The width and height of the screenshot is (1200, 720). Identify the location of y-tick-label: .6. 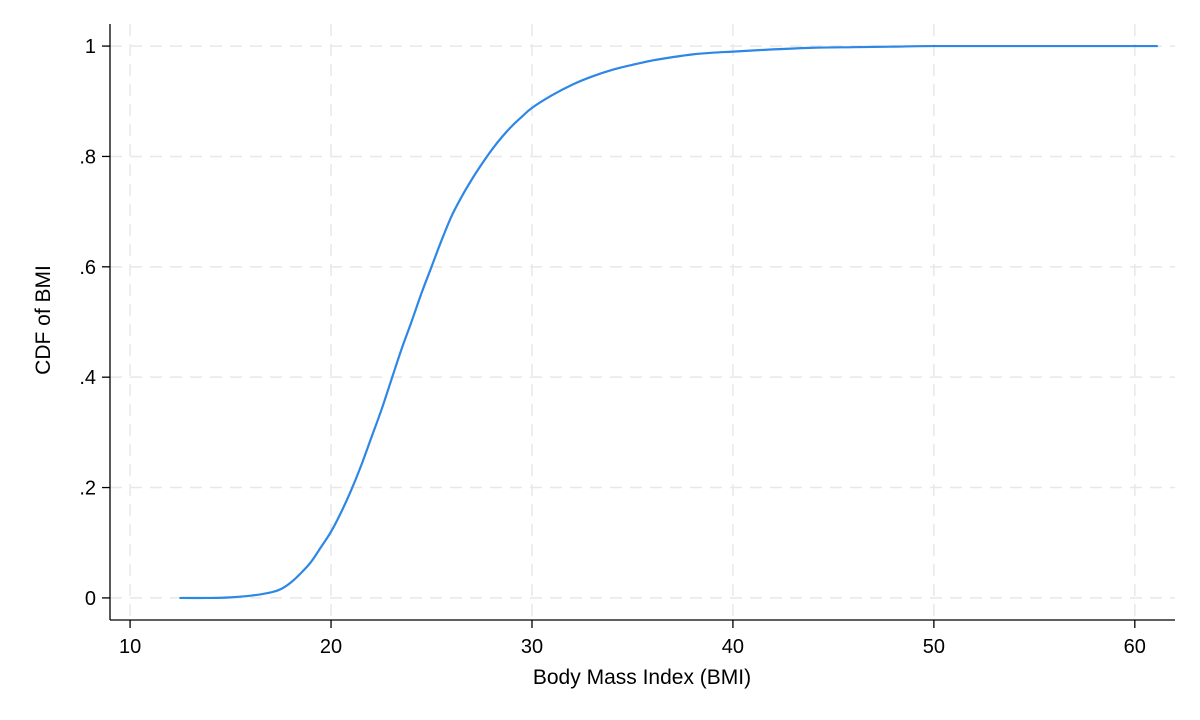
(87, 268).